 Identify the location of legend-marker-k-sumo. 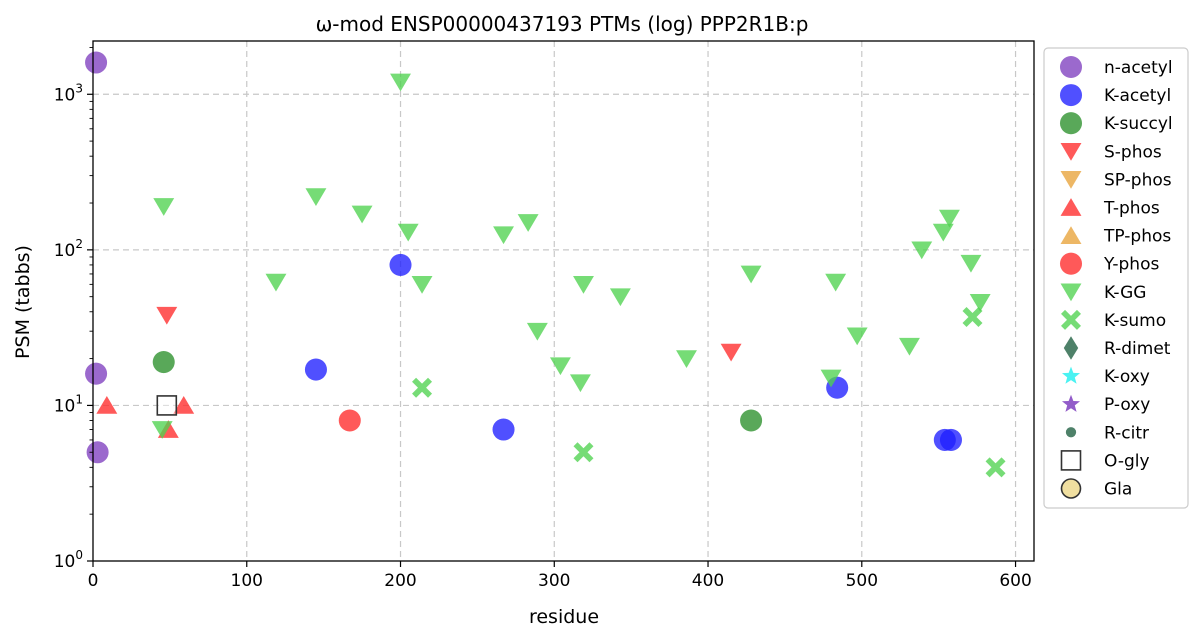
(1071, 319).